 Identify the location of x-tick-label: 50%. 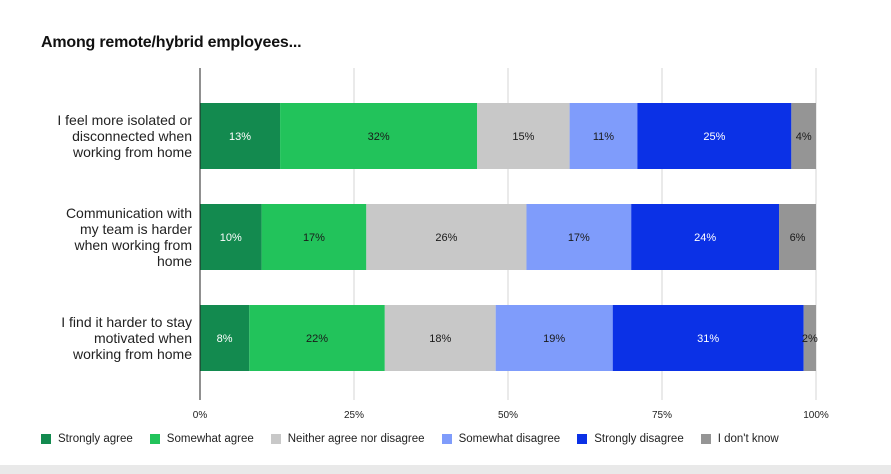
(508, 415).